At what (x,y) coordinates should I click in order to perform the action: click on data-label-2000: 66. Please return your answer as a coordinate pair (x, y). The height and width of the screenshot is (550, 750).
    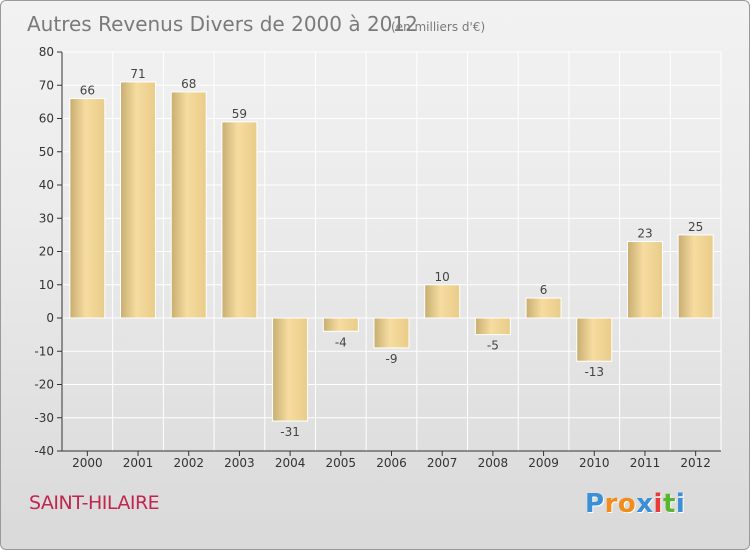
    Looking at the image, I should click on (87, 91).